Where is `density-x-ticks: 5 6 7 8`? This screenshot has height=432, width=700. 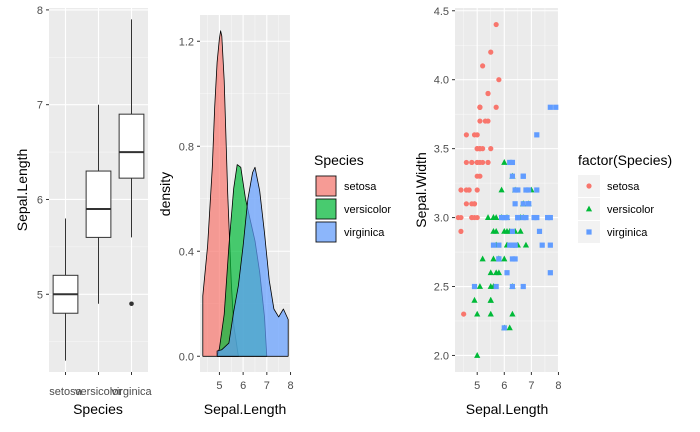 density-x-ticks: 5 6 7 8 is located at coordinates (255, 382).